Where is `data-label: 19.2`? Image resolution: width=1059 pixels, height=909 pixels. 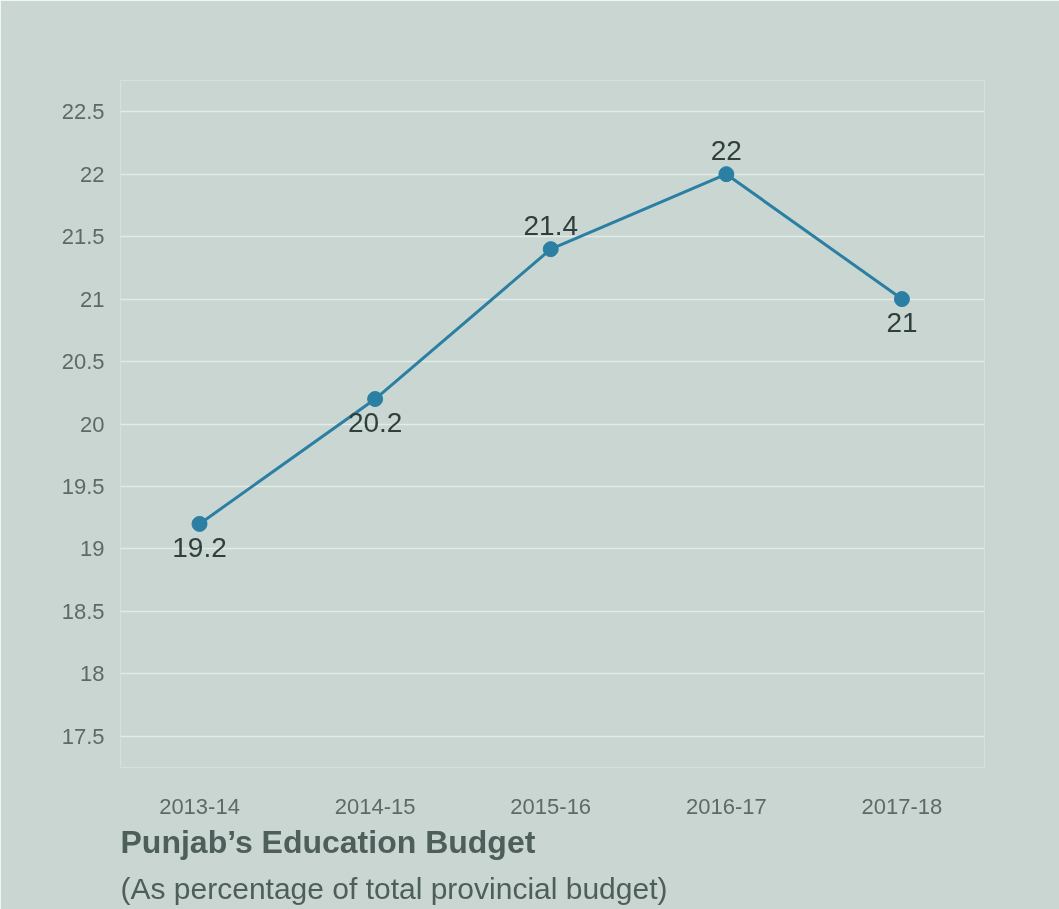
data-label: 19.2 is located at coordinates (199, 547).